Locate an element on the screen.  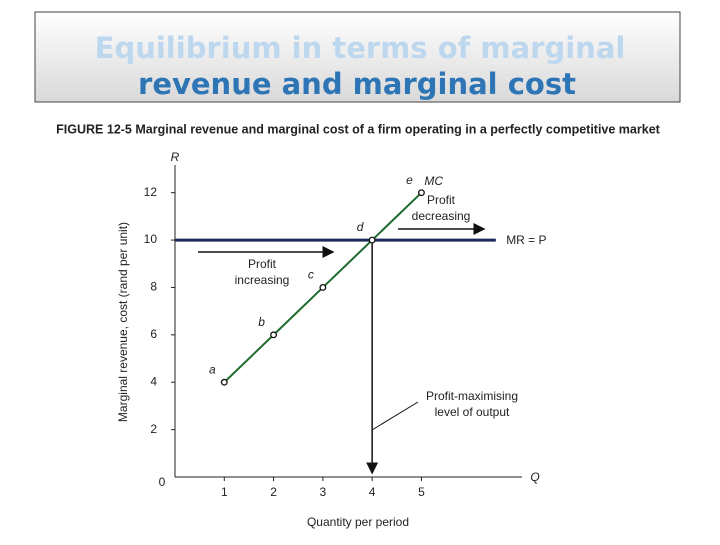
y-axis-label: Marginal revenue, cost (rand per unit) is located at coordinates (123, 322).